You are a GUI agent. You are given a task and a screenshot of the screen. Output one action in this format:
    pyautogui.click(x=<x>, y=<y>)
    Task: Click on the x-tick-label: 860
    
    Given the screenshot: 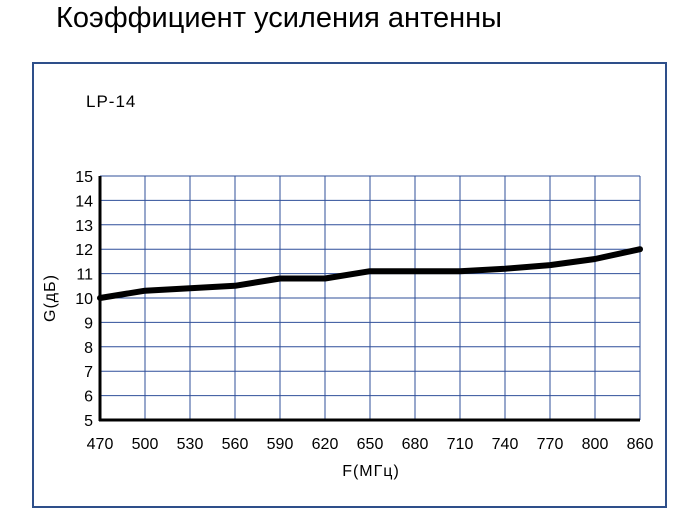 What is the action you would take?
    pyautogui.click(x=640, y=444)
    